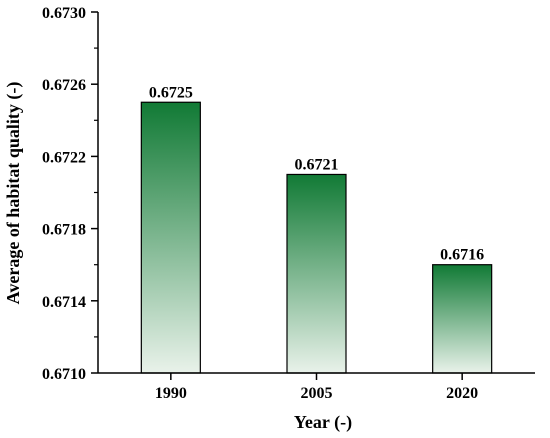  I want to click on y-tick-label: 0.6714, so click(64, 302).